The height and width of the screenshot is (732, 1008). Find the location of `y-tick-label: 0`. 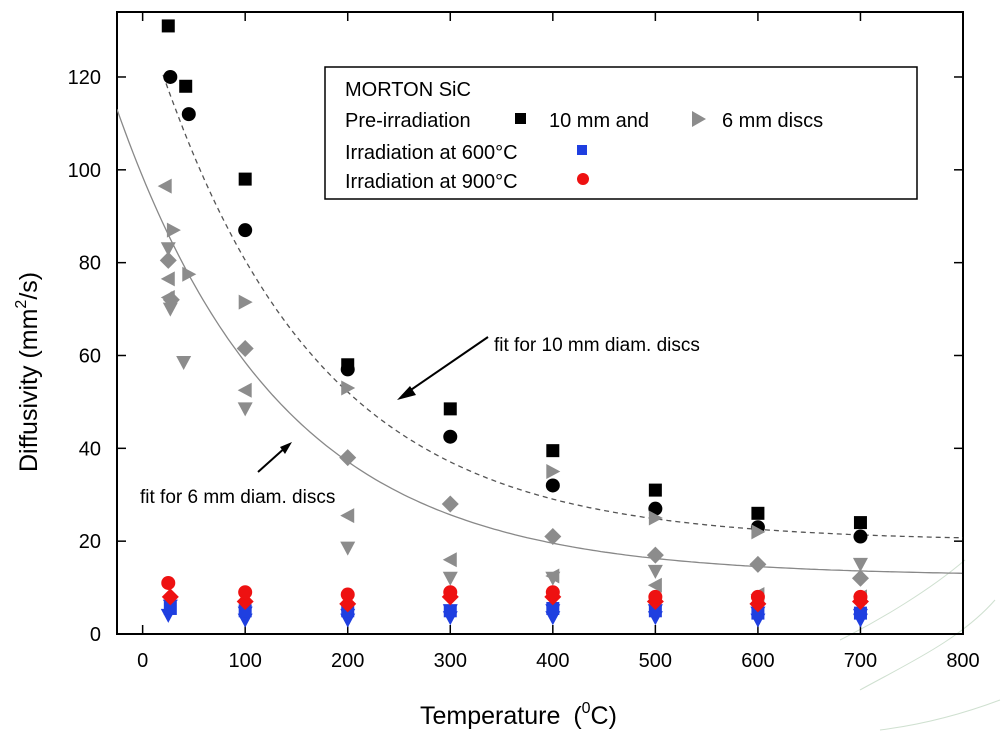

y-tick-label: 0 is located at coordinates (95, 635).